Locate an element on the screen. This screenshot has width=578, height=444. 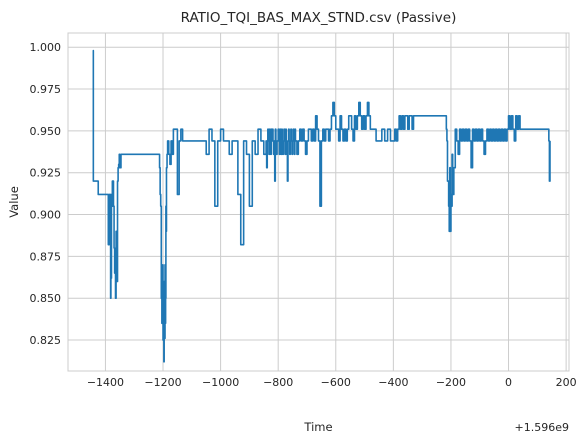
y-axis-label: Value is located at coordinates (14, 202).